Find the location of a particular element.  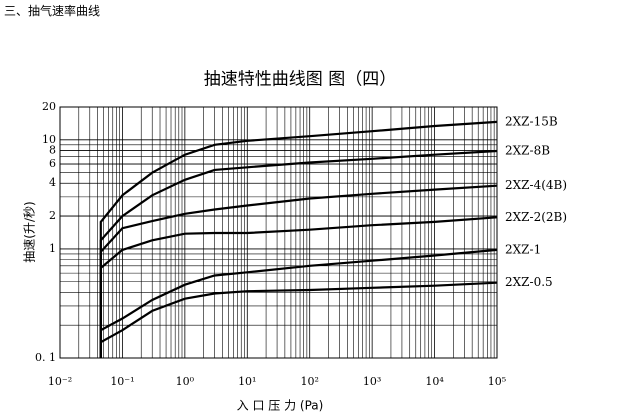

series-label: 2XZ-15B is located at coordinates (531, 121).